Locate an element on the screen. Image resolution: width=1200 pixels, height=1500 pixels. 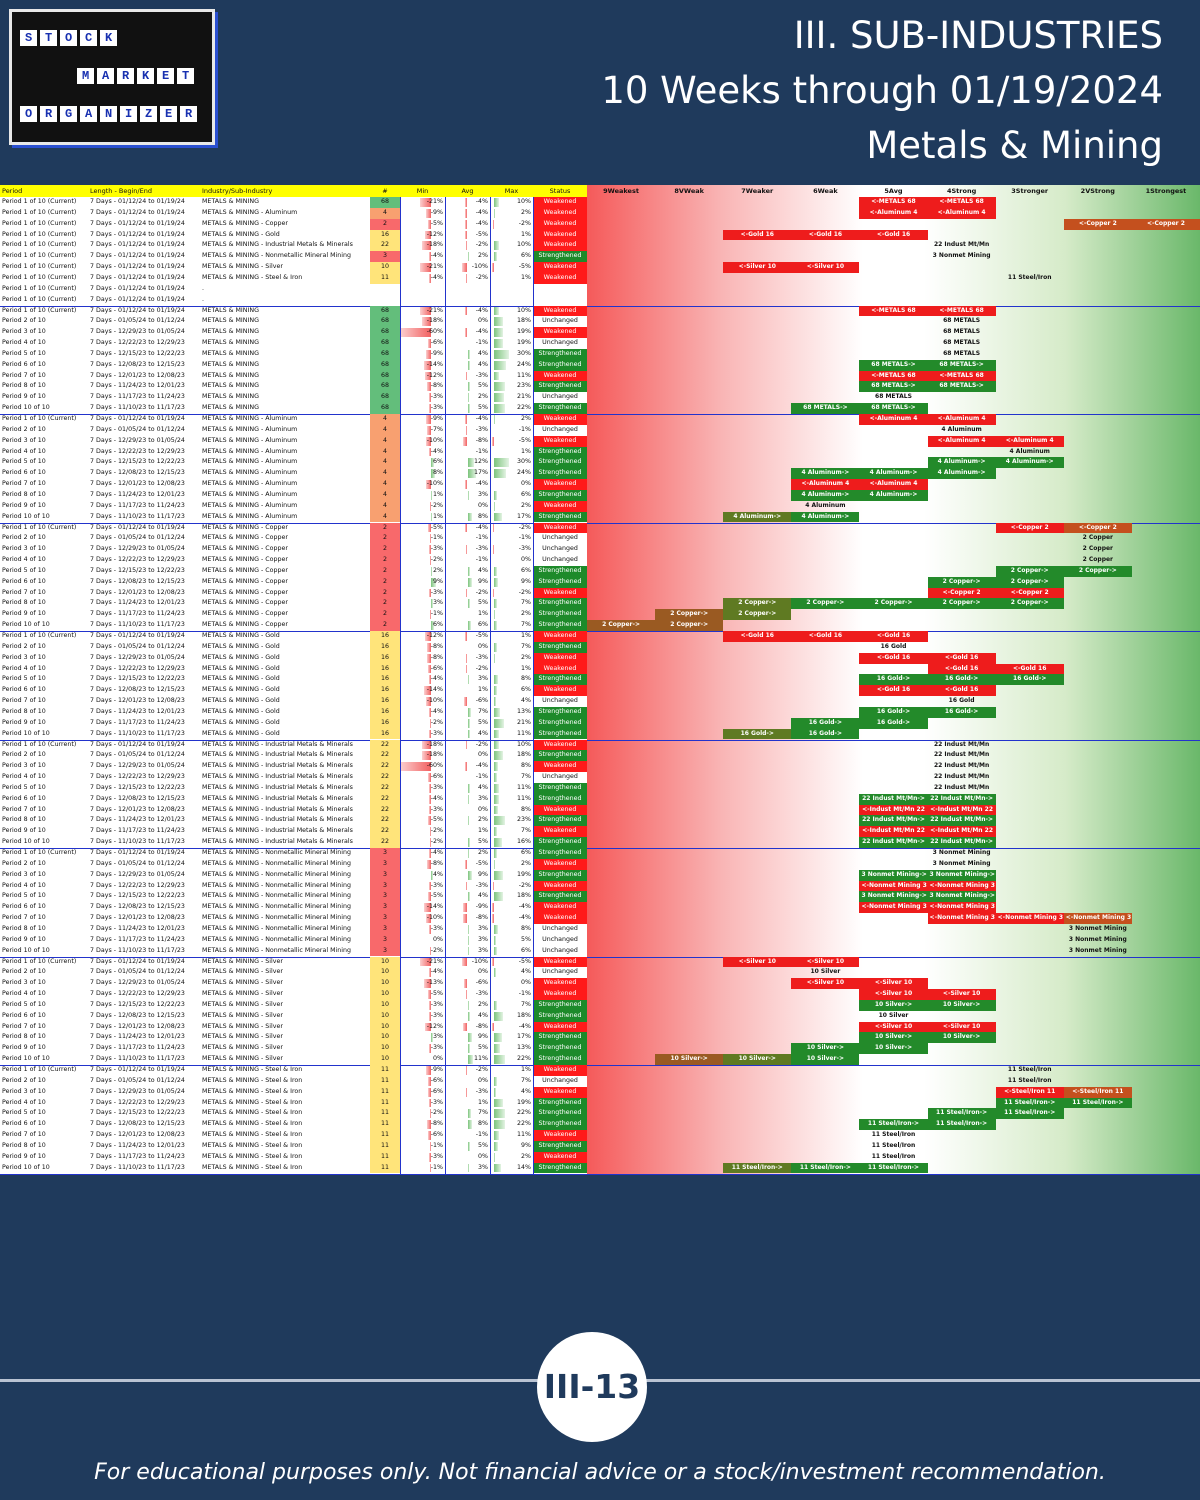
column-header: Status is located at coordinates (560, 191).